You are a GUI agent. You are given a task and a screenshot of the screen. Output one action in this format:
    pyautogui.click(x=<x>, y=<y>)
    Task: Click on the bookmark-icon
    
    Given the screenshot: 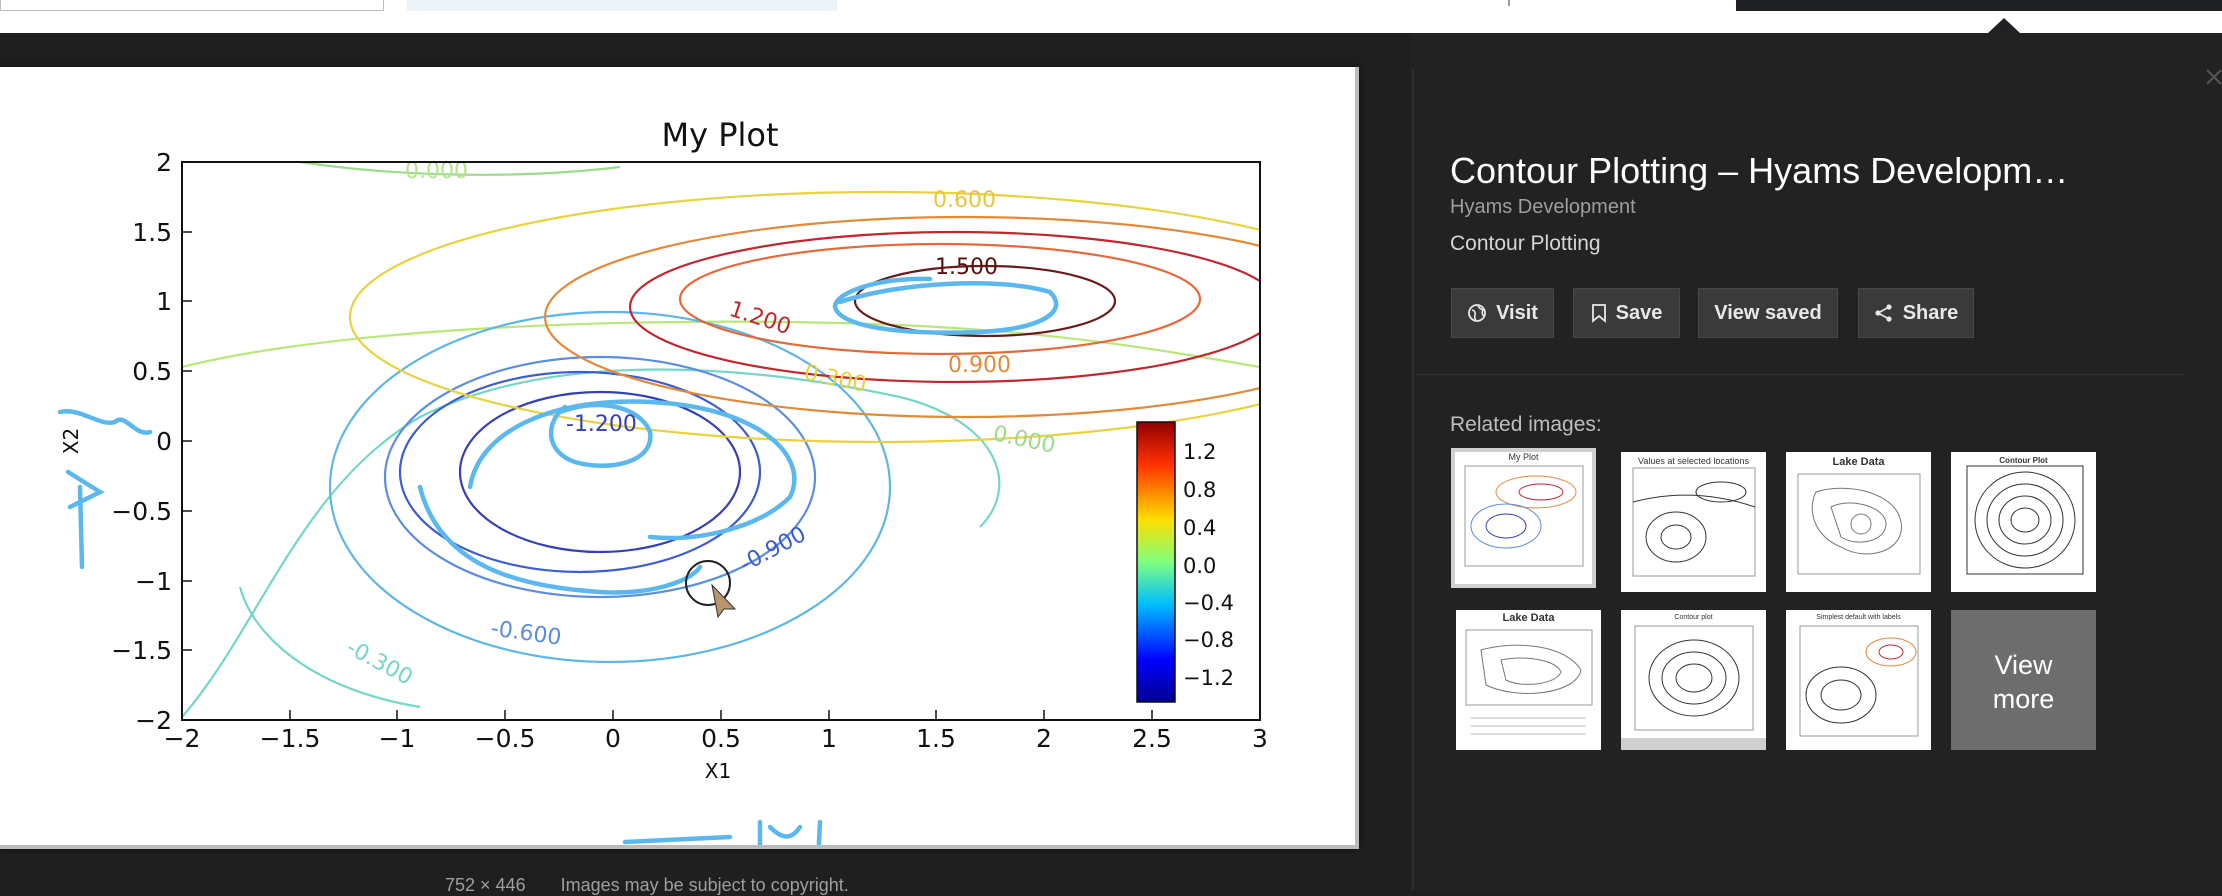 What is the action you would take?
    pyautogui.click(x=1598, y=313)
    